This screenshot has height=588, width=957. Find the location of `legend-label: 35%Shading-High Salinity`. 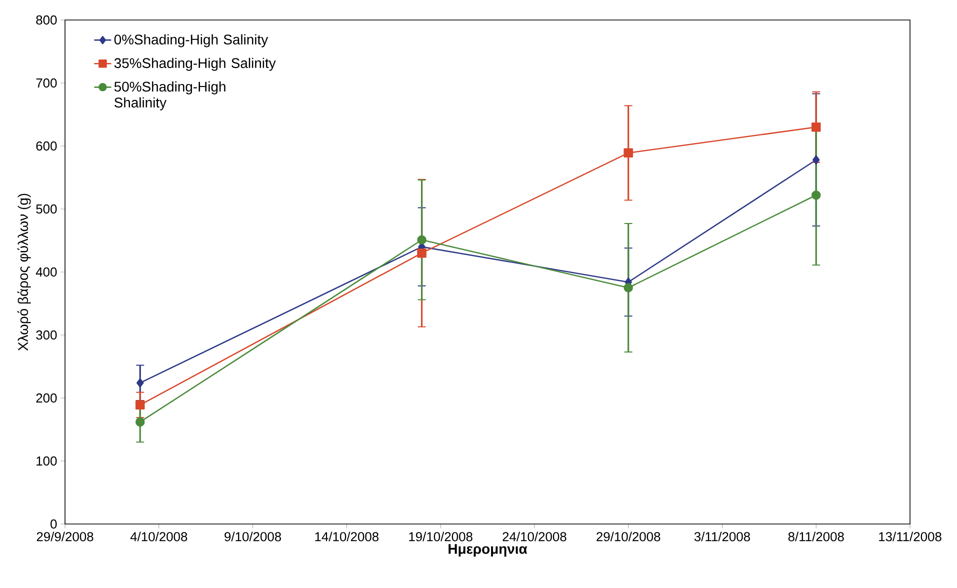

legend-label: 35%Shading-High Salinity is located at coordinates (195, 64).